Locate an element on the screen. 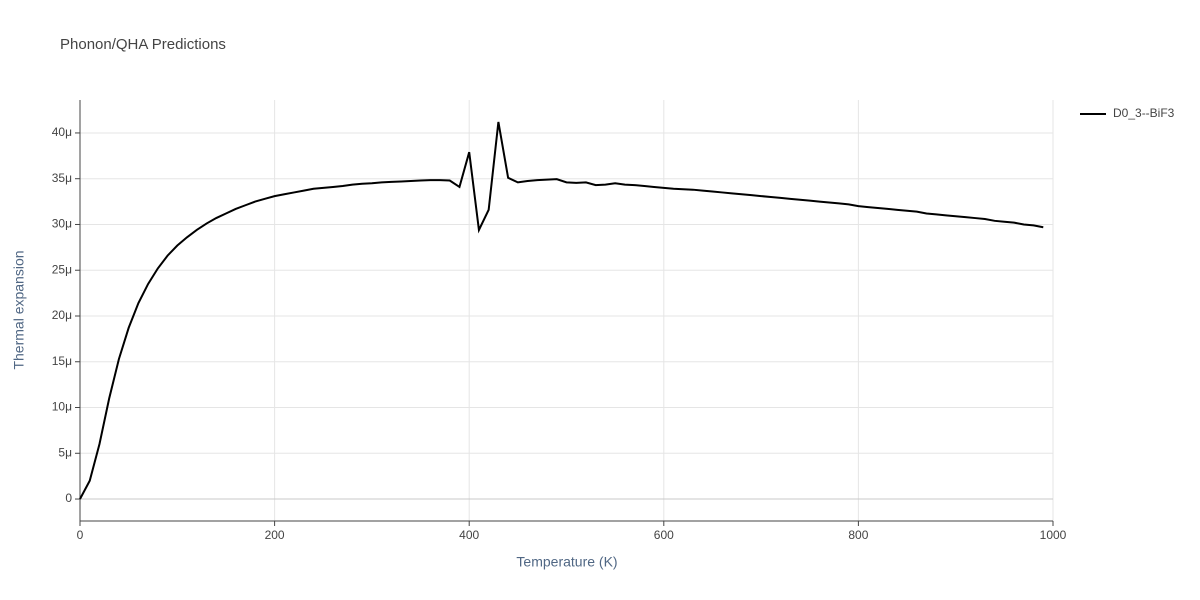 Image resolution: width=1200 pixels, height=600 pixels. y-tick-label: 15μ is located at coordinates (62, 361).